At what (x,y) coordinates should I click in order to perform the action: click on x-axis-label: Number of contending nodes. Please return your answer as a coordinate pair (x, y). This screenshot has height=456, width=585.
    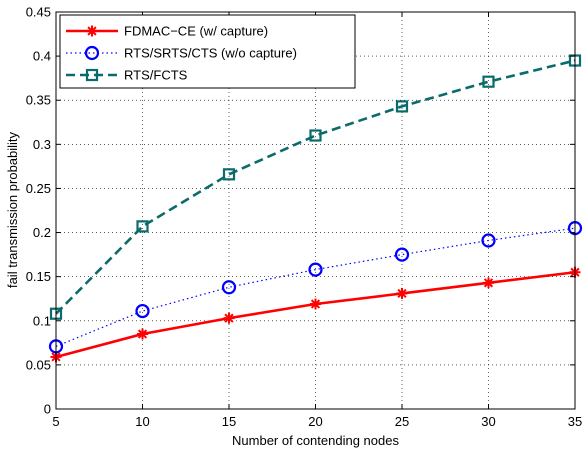
    Looking at the image, I should click on (315, 440).